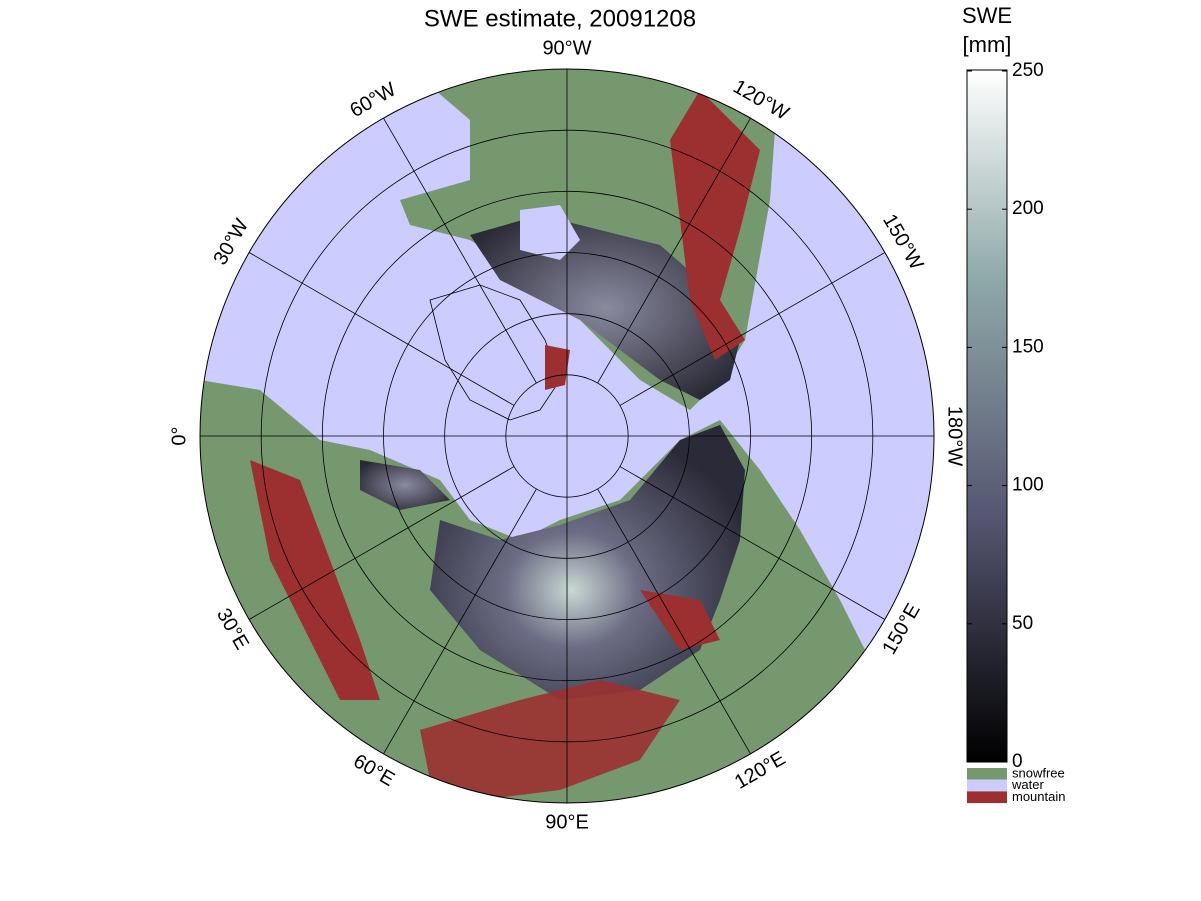 This screenshot has width=1201, height=901. Describe the element at coordinates (987, 44) in the screenshot. I see `colorbar-title: [mm]` at that location.